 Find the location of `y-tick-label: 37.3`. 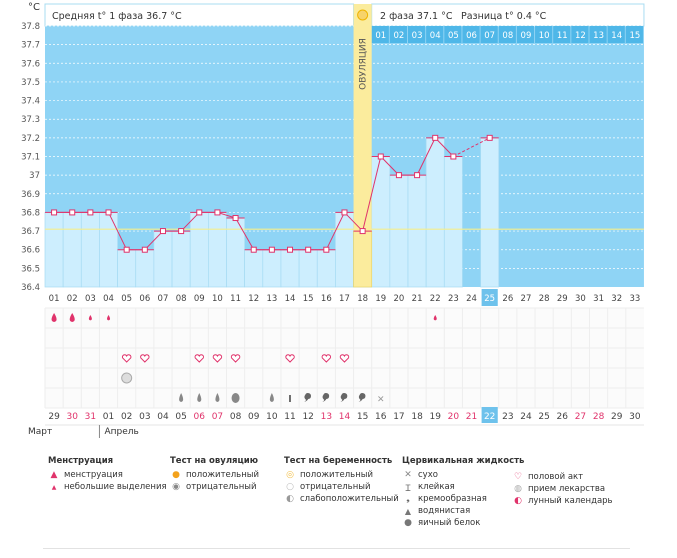

y-tick-label: 37.3 is located at coordinates (30, 120).